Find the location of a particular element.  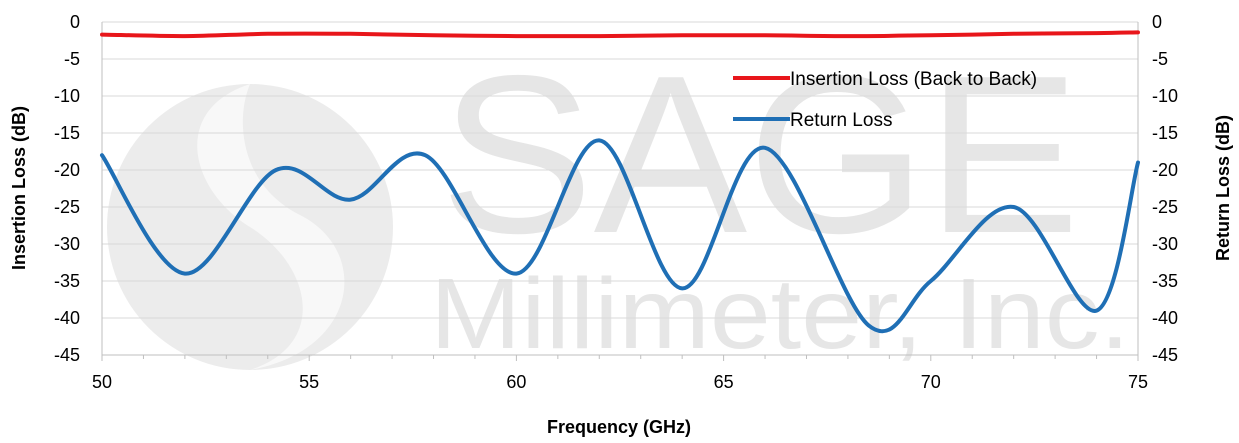

y2-tick-label: -40 is located at coordinates (1165, 318).